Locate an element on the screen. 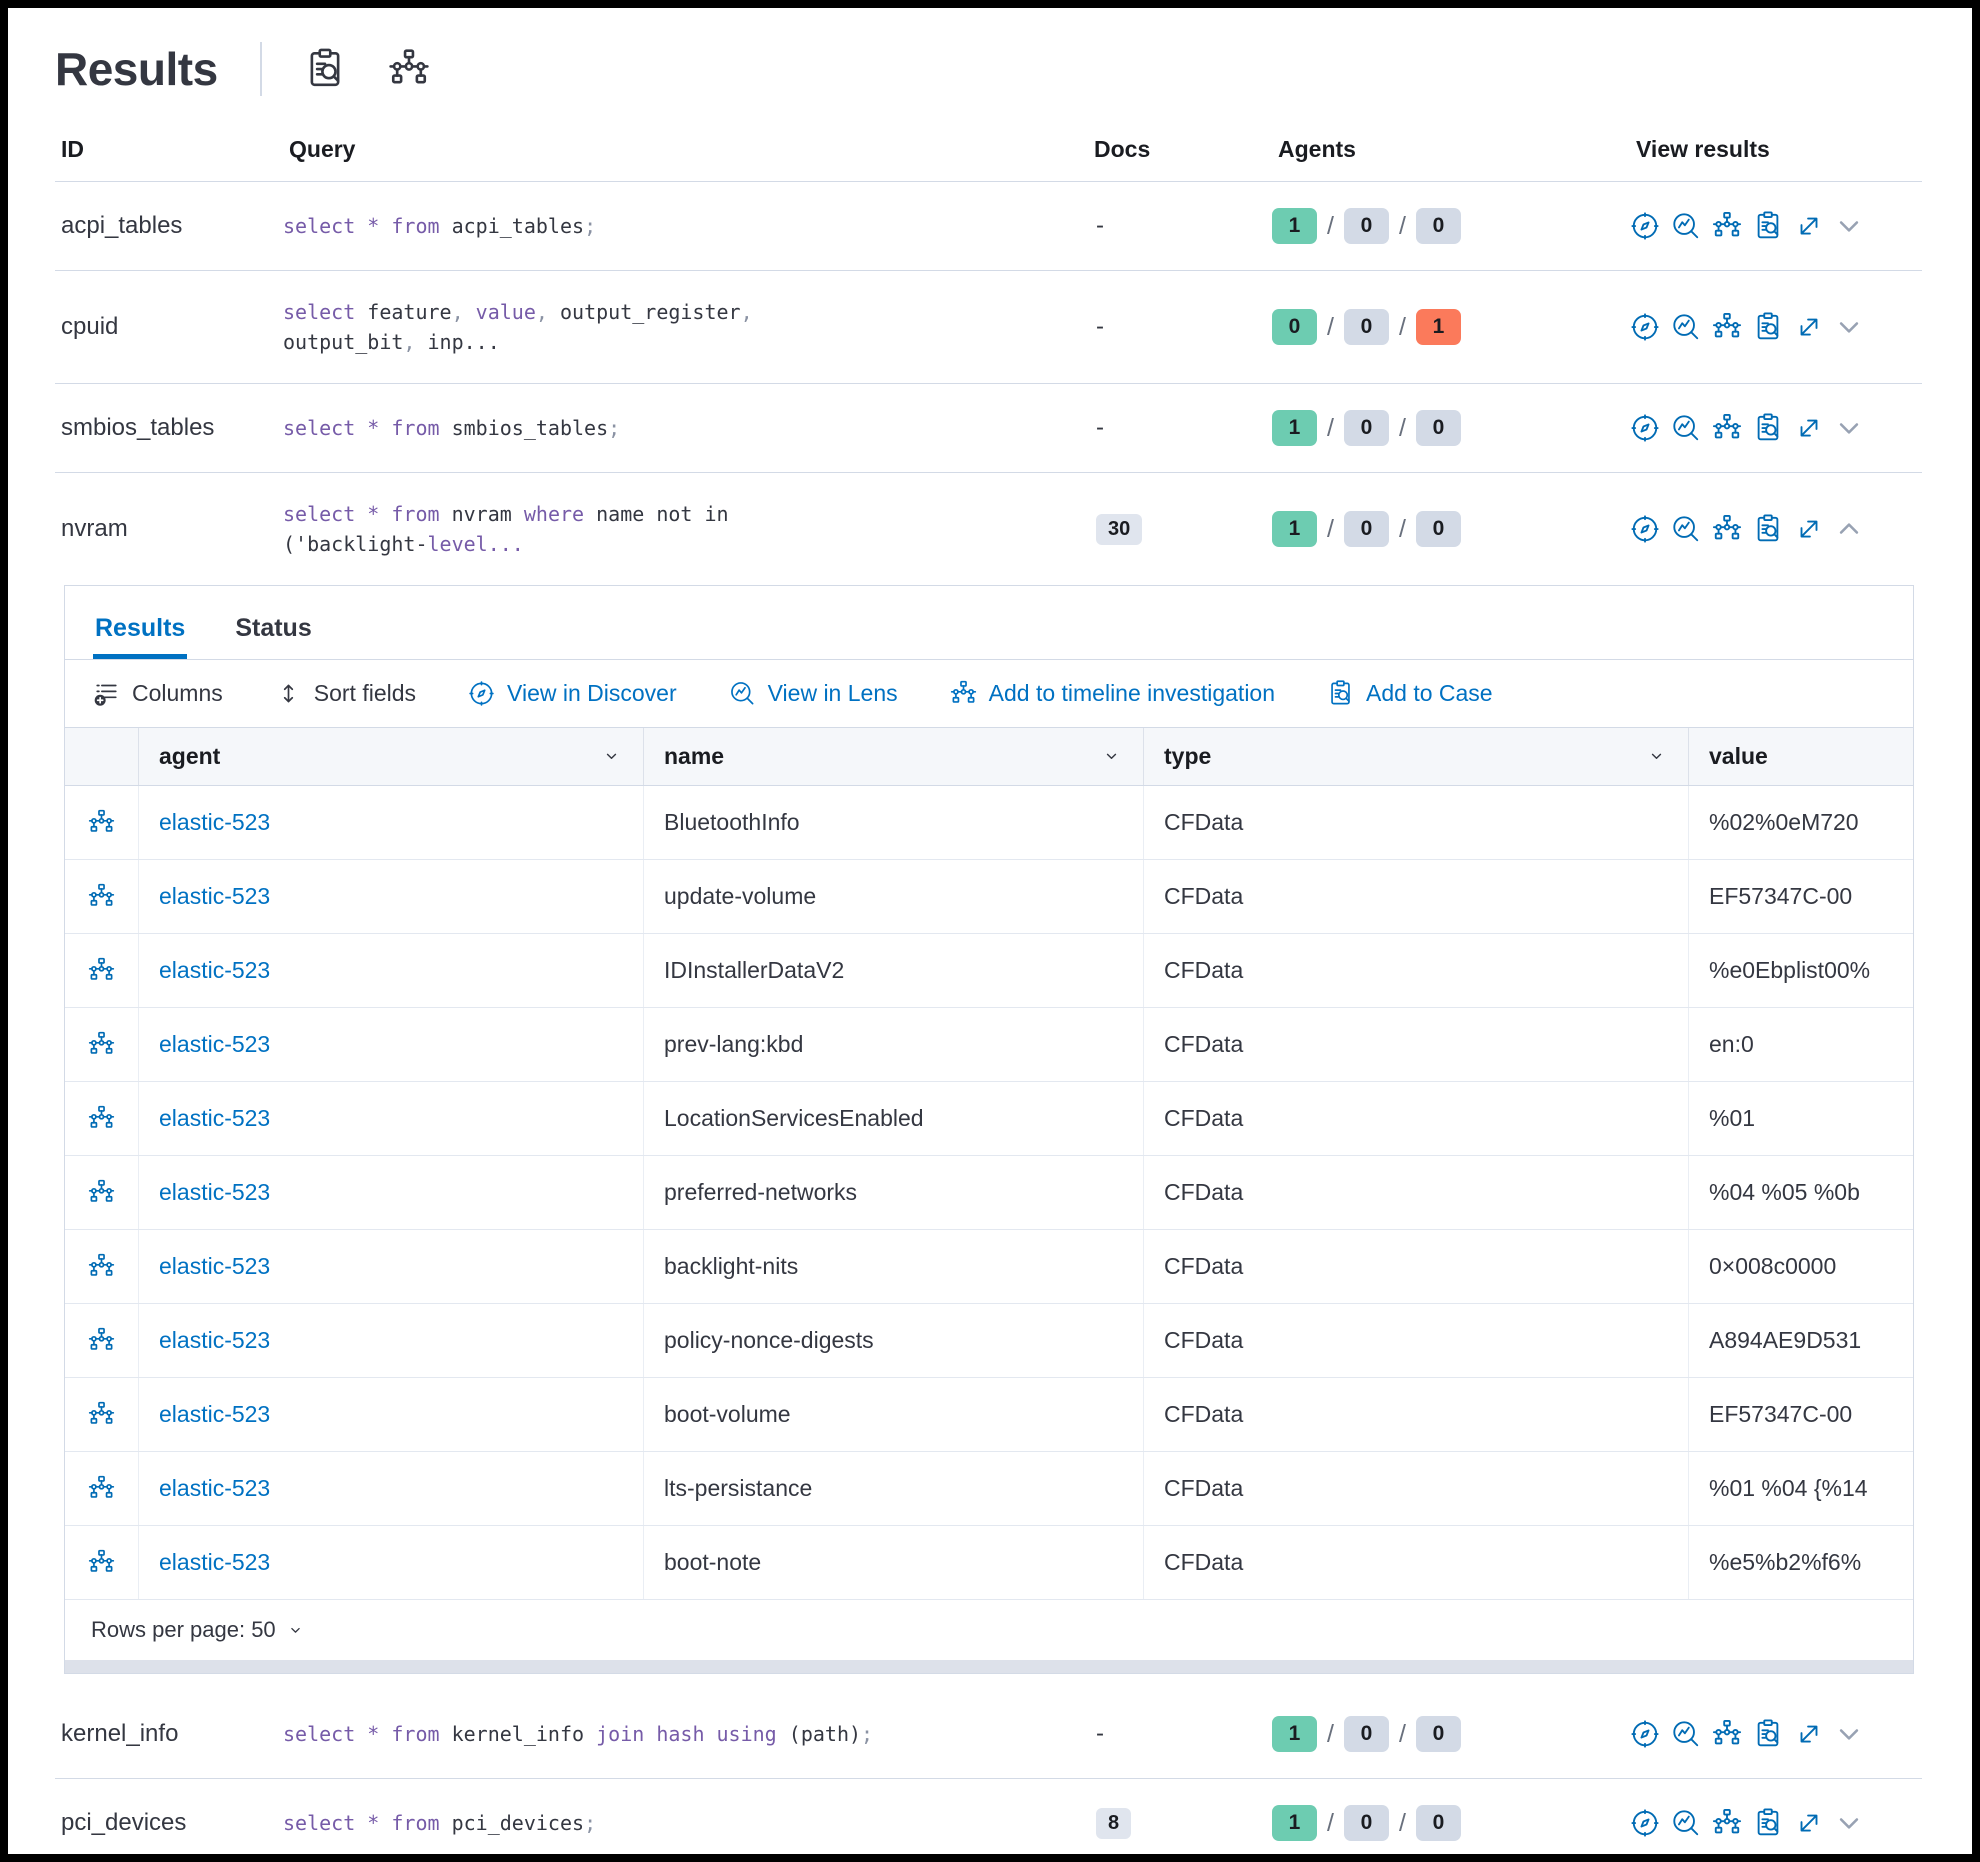 Image resolution: width=1980 pixels, height=1862 pixels. result-row: elastic-523 boot-note CFData %e5%b2%f6% is located at coordinates (989, 1563).